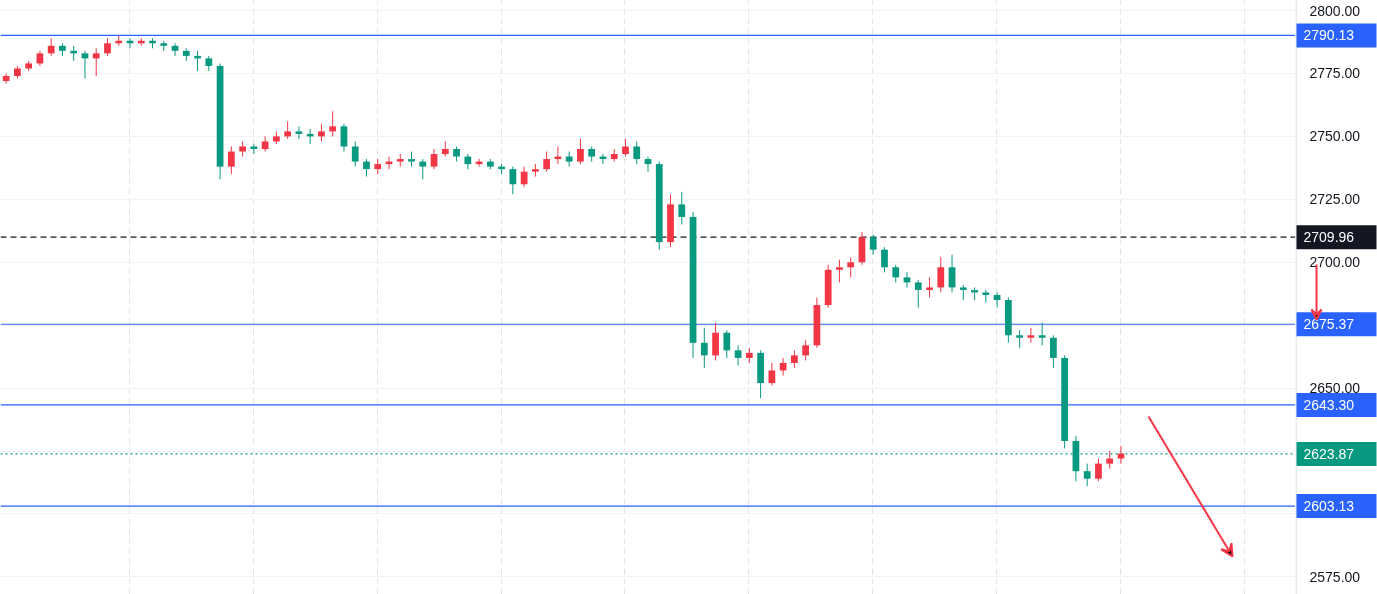  Describe the element at coordinates (1329, 453) in the screenshot. I see `ref-line-label: 2623.87` at that location.